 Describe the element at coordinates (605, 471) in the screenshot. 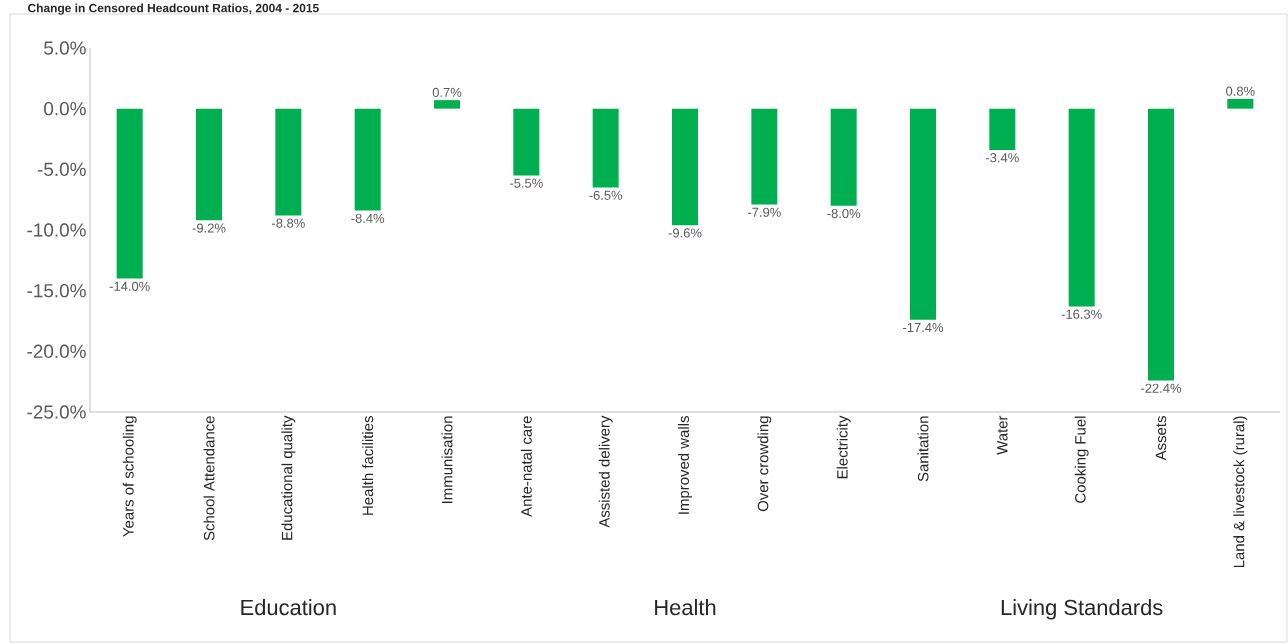

I see `x-tick-label: Assisted delivery` at that location.